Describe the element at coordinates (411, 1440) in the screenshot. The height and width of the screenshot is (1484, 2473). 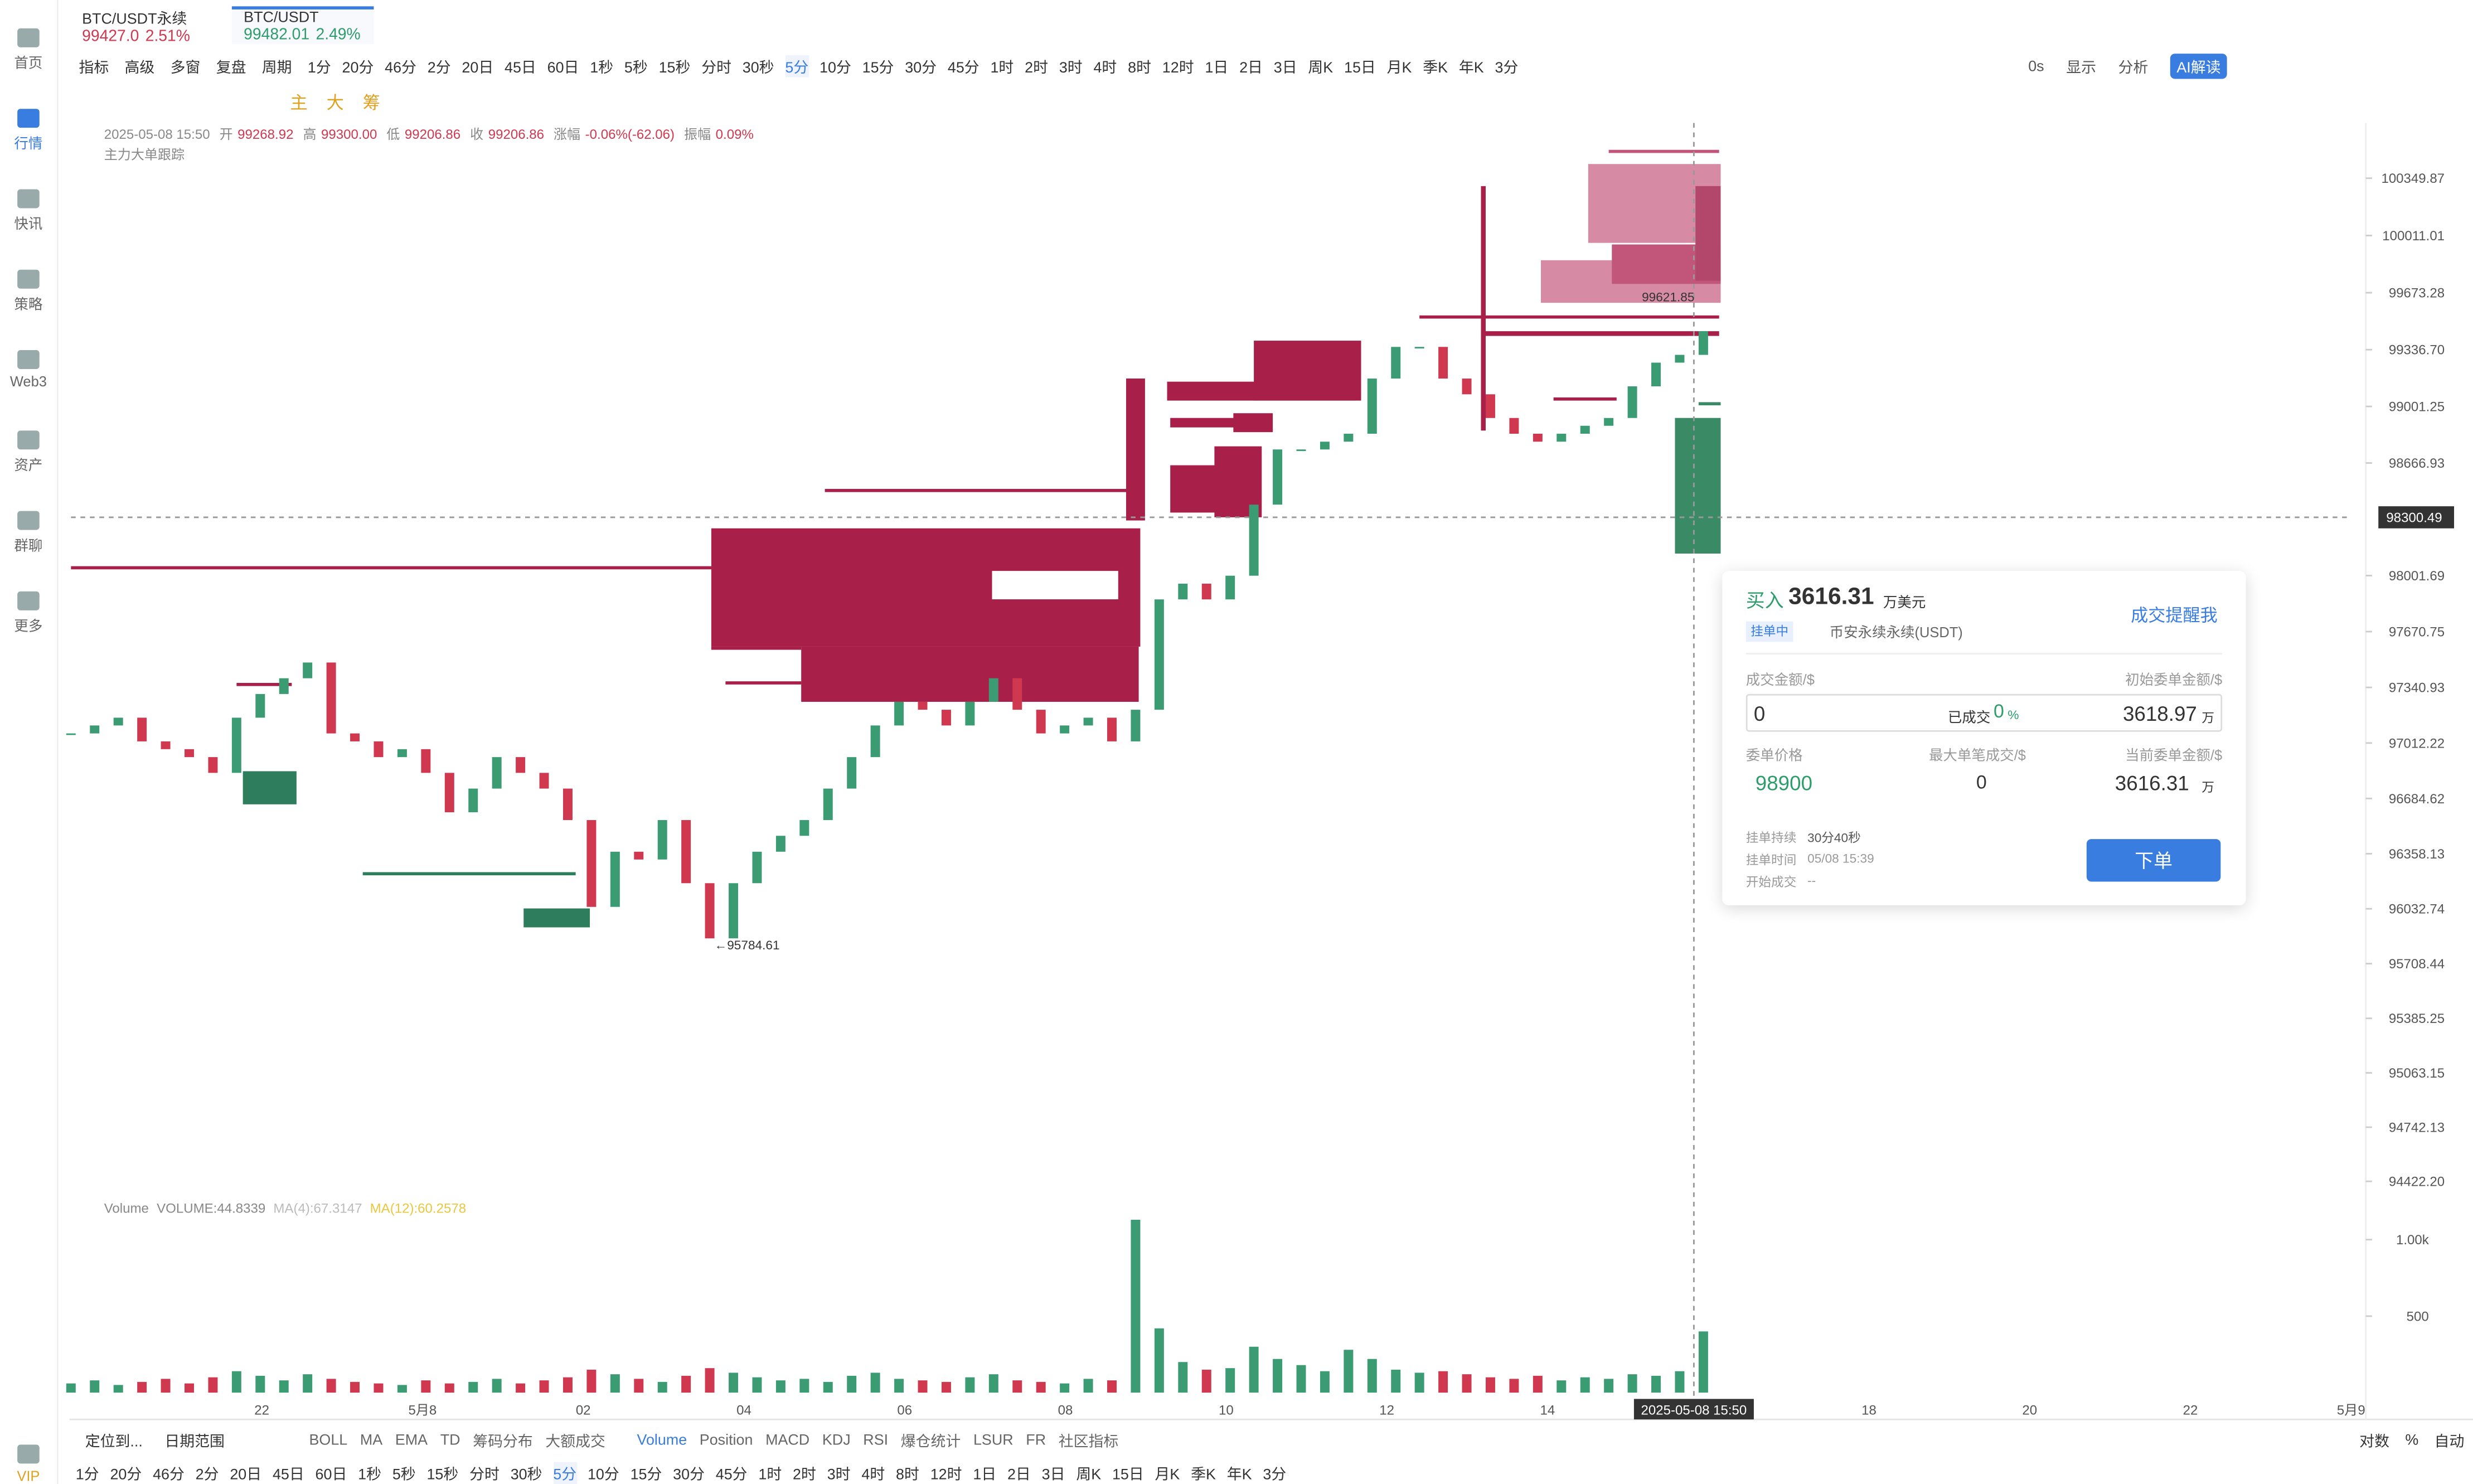
I see `indicator: EMA` at that location.